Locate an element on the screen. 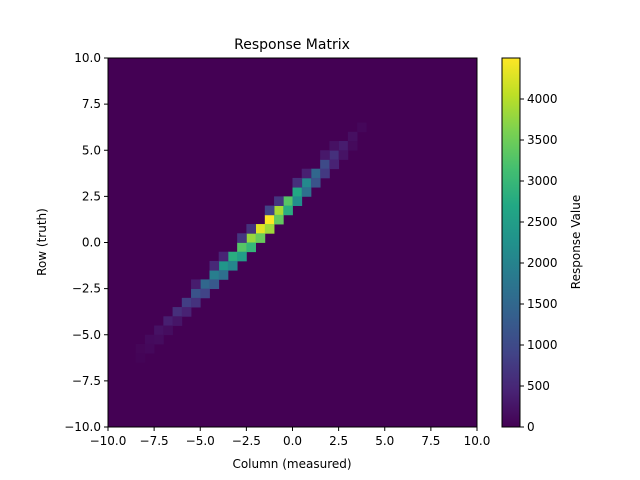 This screenshot has height=480, width=640. y-tick-label: 7.5 is located at coordinates (91, 104).